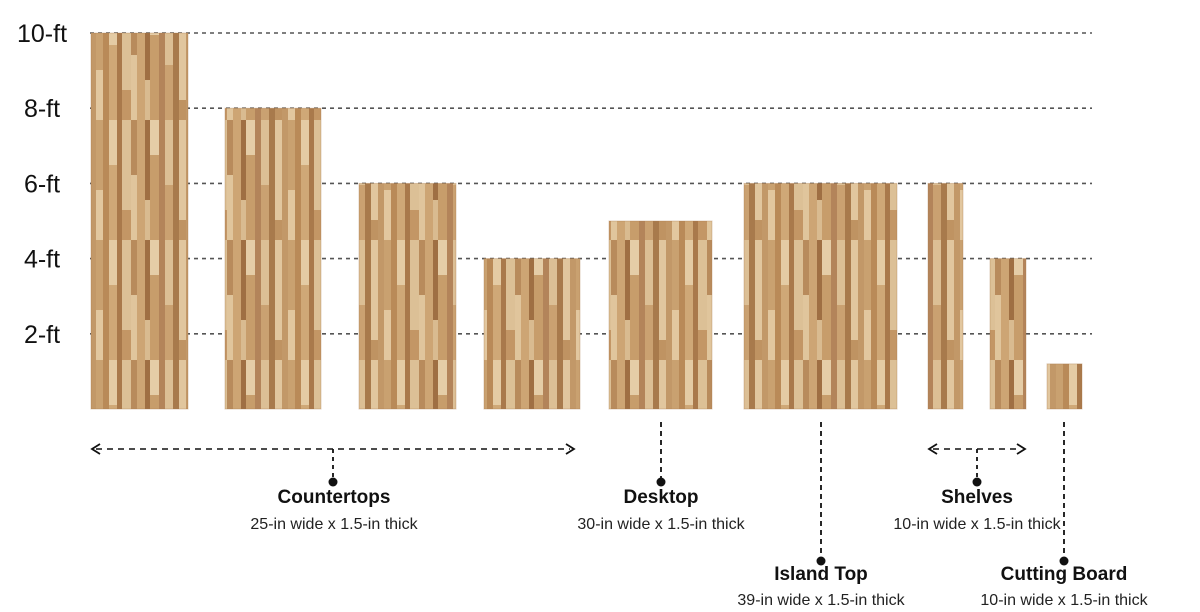 The width and height of the screenshot is (1200, 612). Describe the element at coordinates (1064, 574) in the screenshot. I see `group-name-label: Cutting Board` at that location.